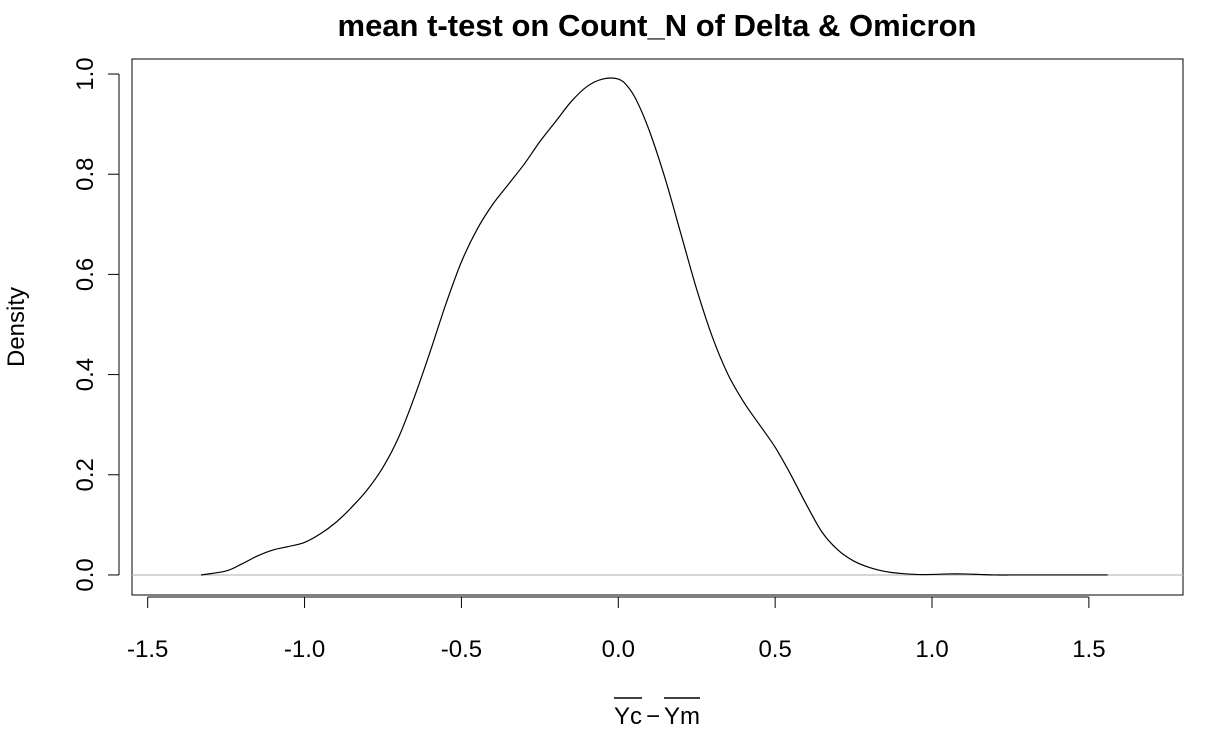 The height and width of the screenshot is (746, 1229). Describe the element at coordinates (304, 649) in the screenshot. I see `x-tick-label: -1.0` at that location.